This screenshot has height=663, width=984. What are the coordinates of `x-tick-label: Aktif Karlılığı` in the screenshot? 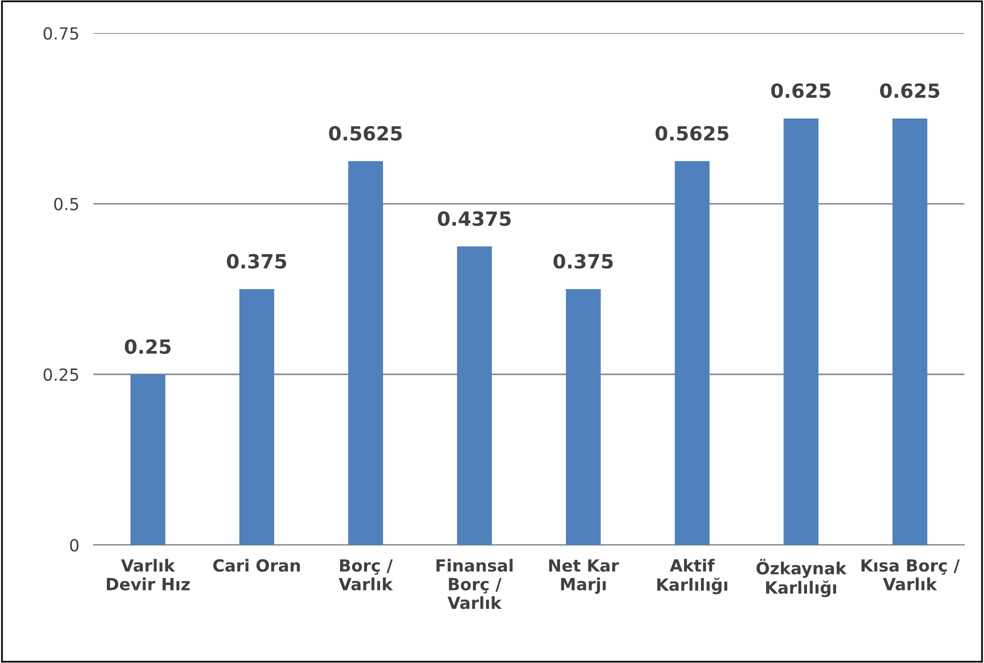 It's located at (692, 576).